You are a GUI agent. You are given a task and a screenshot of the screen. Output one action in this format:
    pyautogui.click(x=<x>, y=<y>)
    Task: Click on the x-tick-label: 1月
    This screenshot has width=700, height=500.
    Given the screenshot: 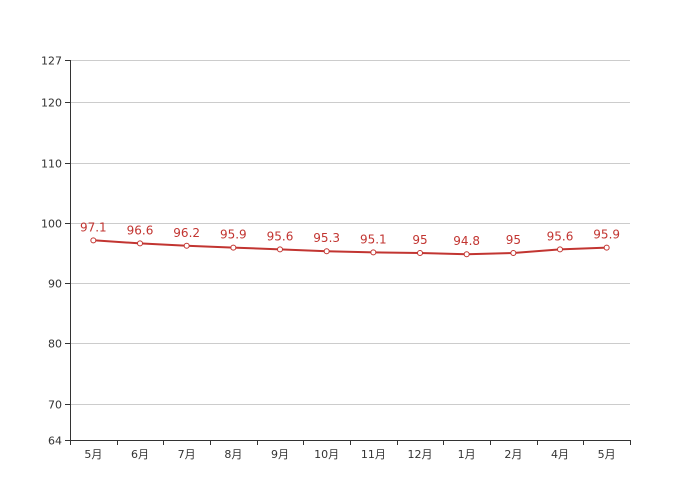 What is the action you would take?
    pyautogui.click(x=467, y=454)
    